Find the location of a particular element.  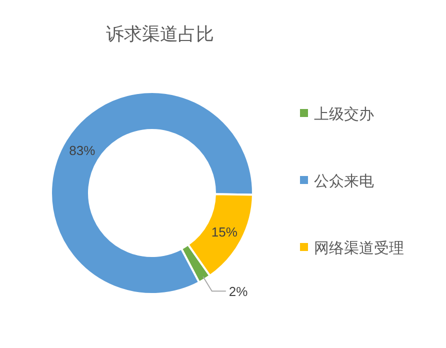

chart-title: 诉求渠道占比 is located at coordinates (160, 34).